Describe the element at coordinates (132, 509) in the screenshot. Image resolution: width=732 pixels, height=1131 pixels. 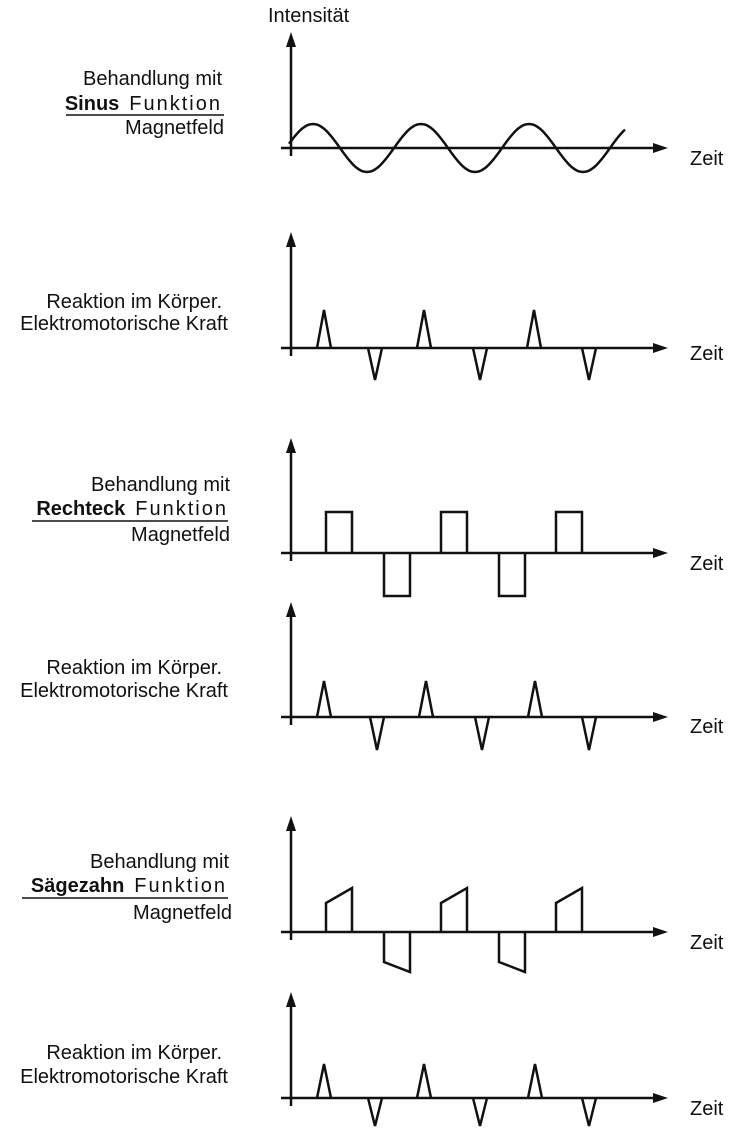
I see `function-title: Rechteck Funktion` at that location.